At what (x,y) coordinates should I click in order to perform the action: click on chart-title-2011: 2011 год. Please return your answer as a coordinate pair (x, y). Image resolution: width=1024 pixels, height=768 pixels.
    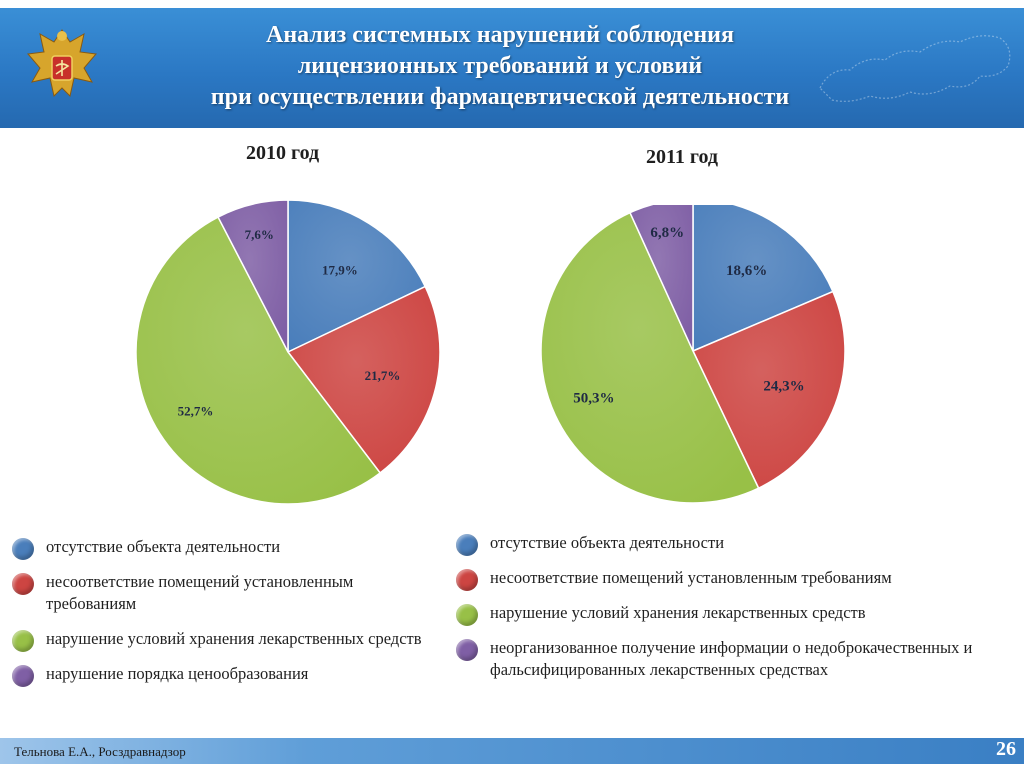
    Looking at the image, I should click on (682, 157).